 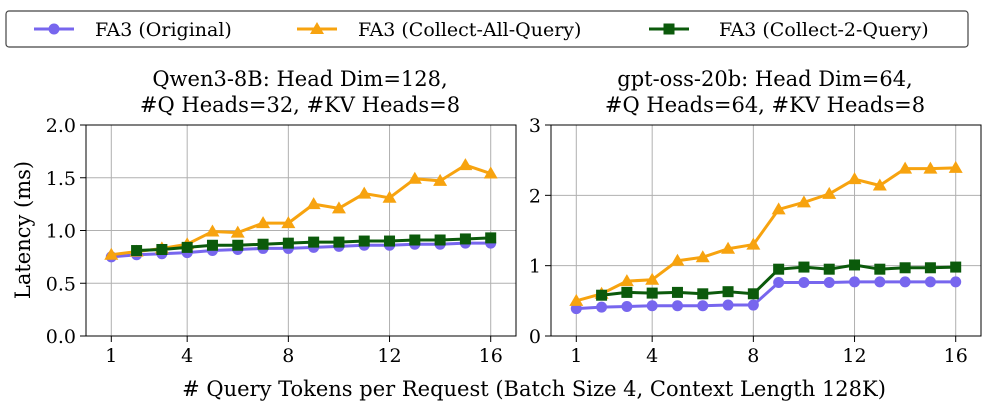 I want to click on legend-entry-collect-2: FA3 (Collect-2-Query), so click(x=789, y=30).